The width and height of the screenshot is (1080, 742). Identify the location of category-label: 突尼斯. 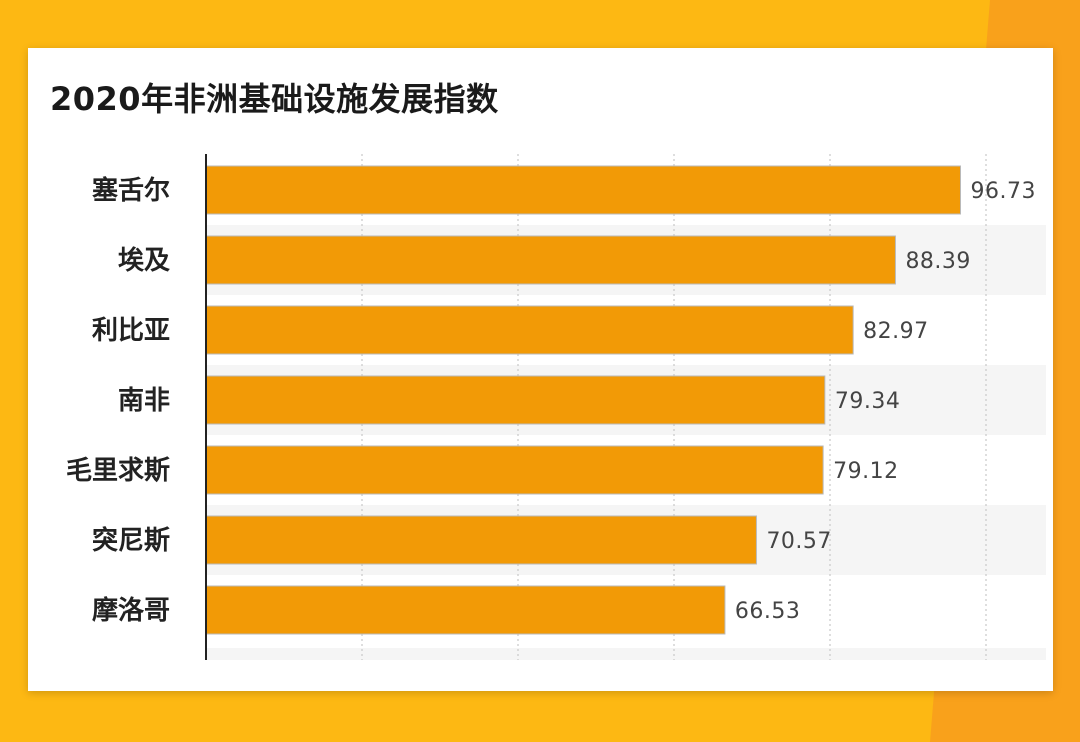
(131, 540).